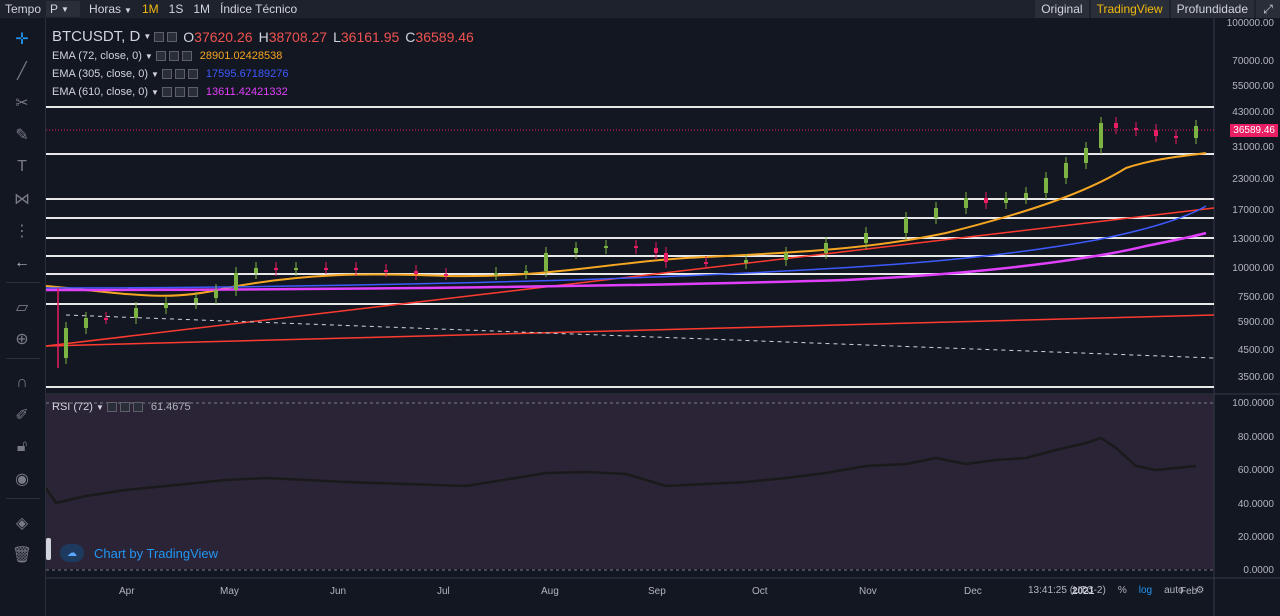  Describe the element at coordinates (1129, 9) in the screenshot. I see `tradingview-view-button: TradingView` at that location.